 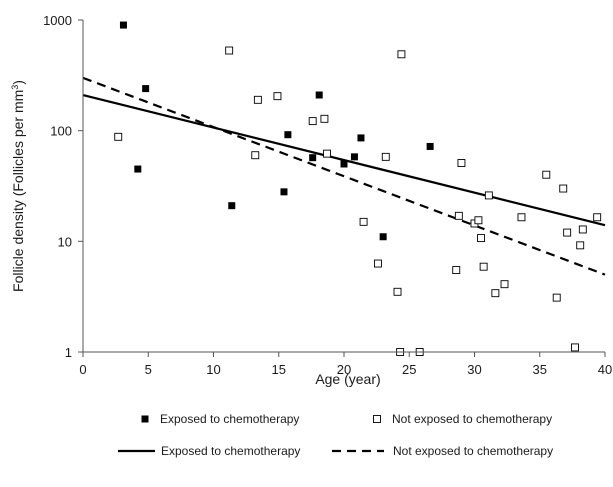 What do you see at coordinates (68, 352) in the screenshot?
I see `y-tick-label: 1` at bounding box center [68, 352].